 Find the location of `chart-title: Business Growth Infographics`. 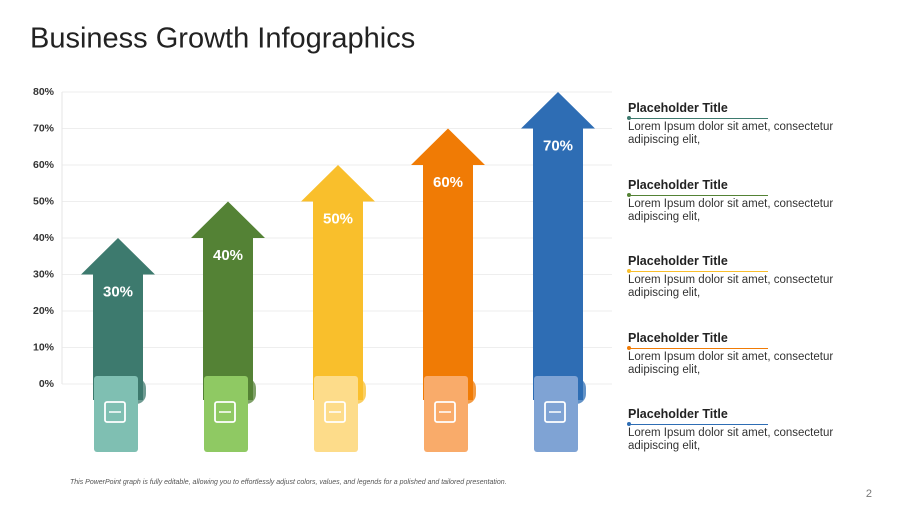

chart-title: Business Growth Infographics is located at coordinates (222, 39).